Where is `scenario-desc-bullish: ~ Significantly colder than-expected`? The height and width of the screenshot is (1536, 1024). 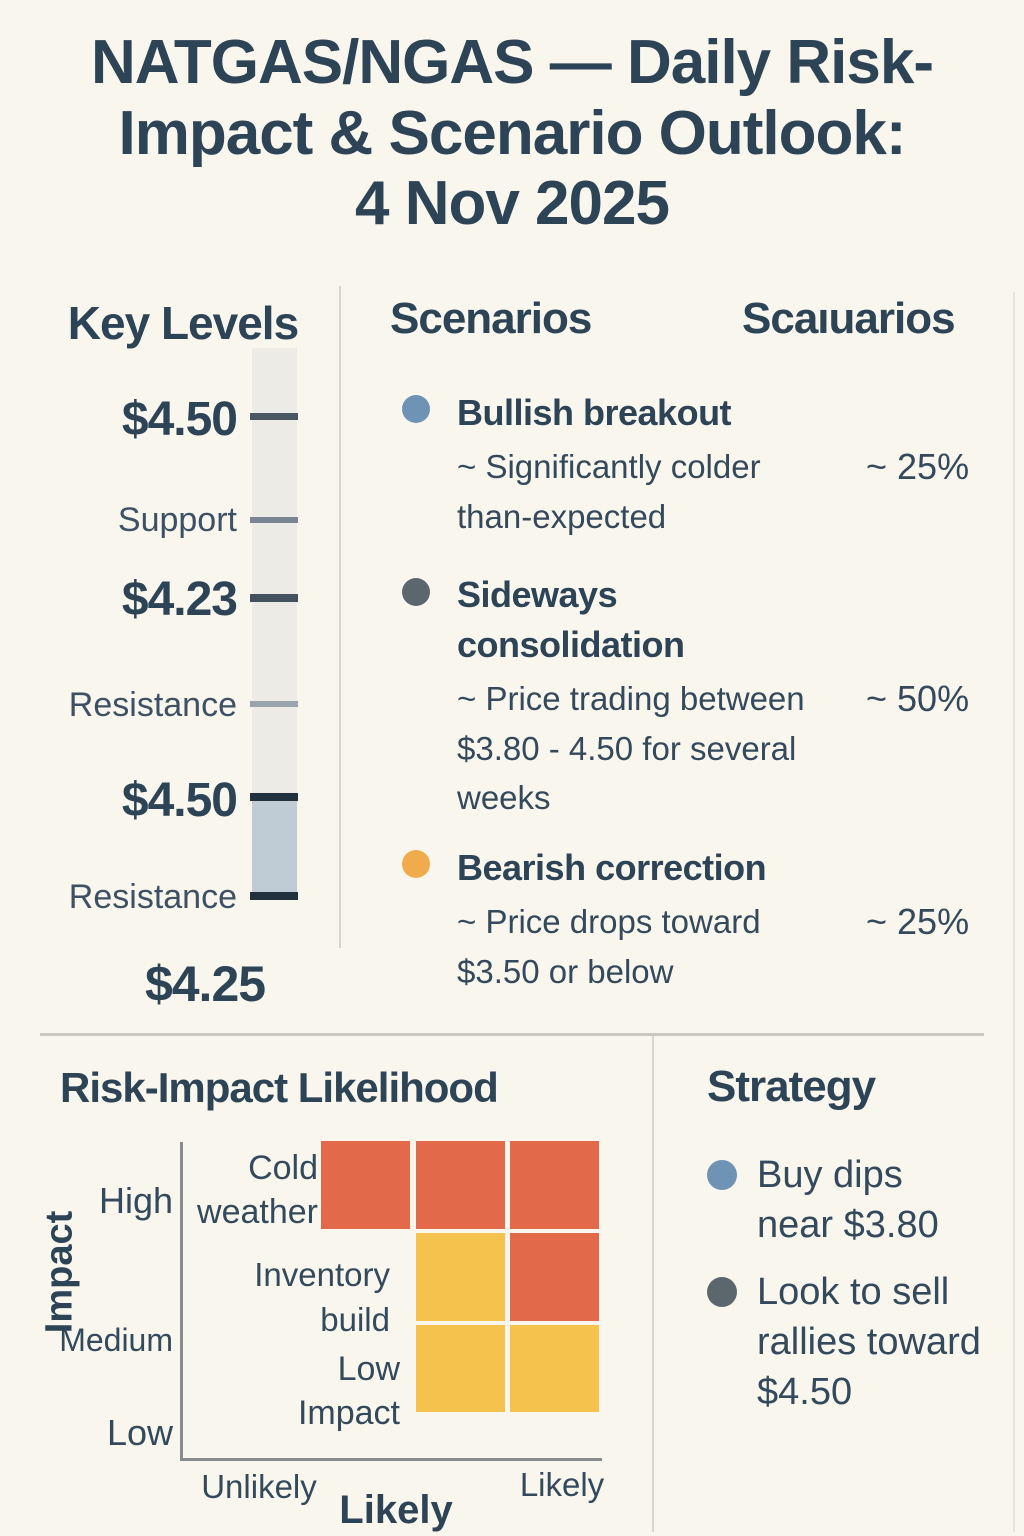
scenario-desc-bullish: ~ Significantly colder than-expected is located at coordinates (609, 491).